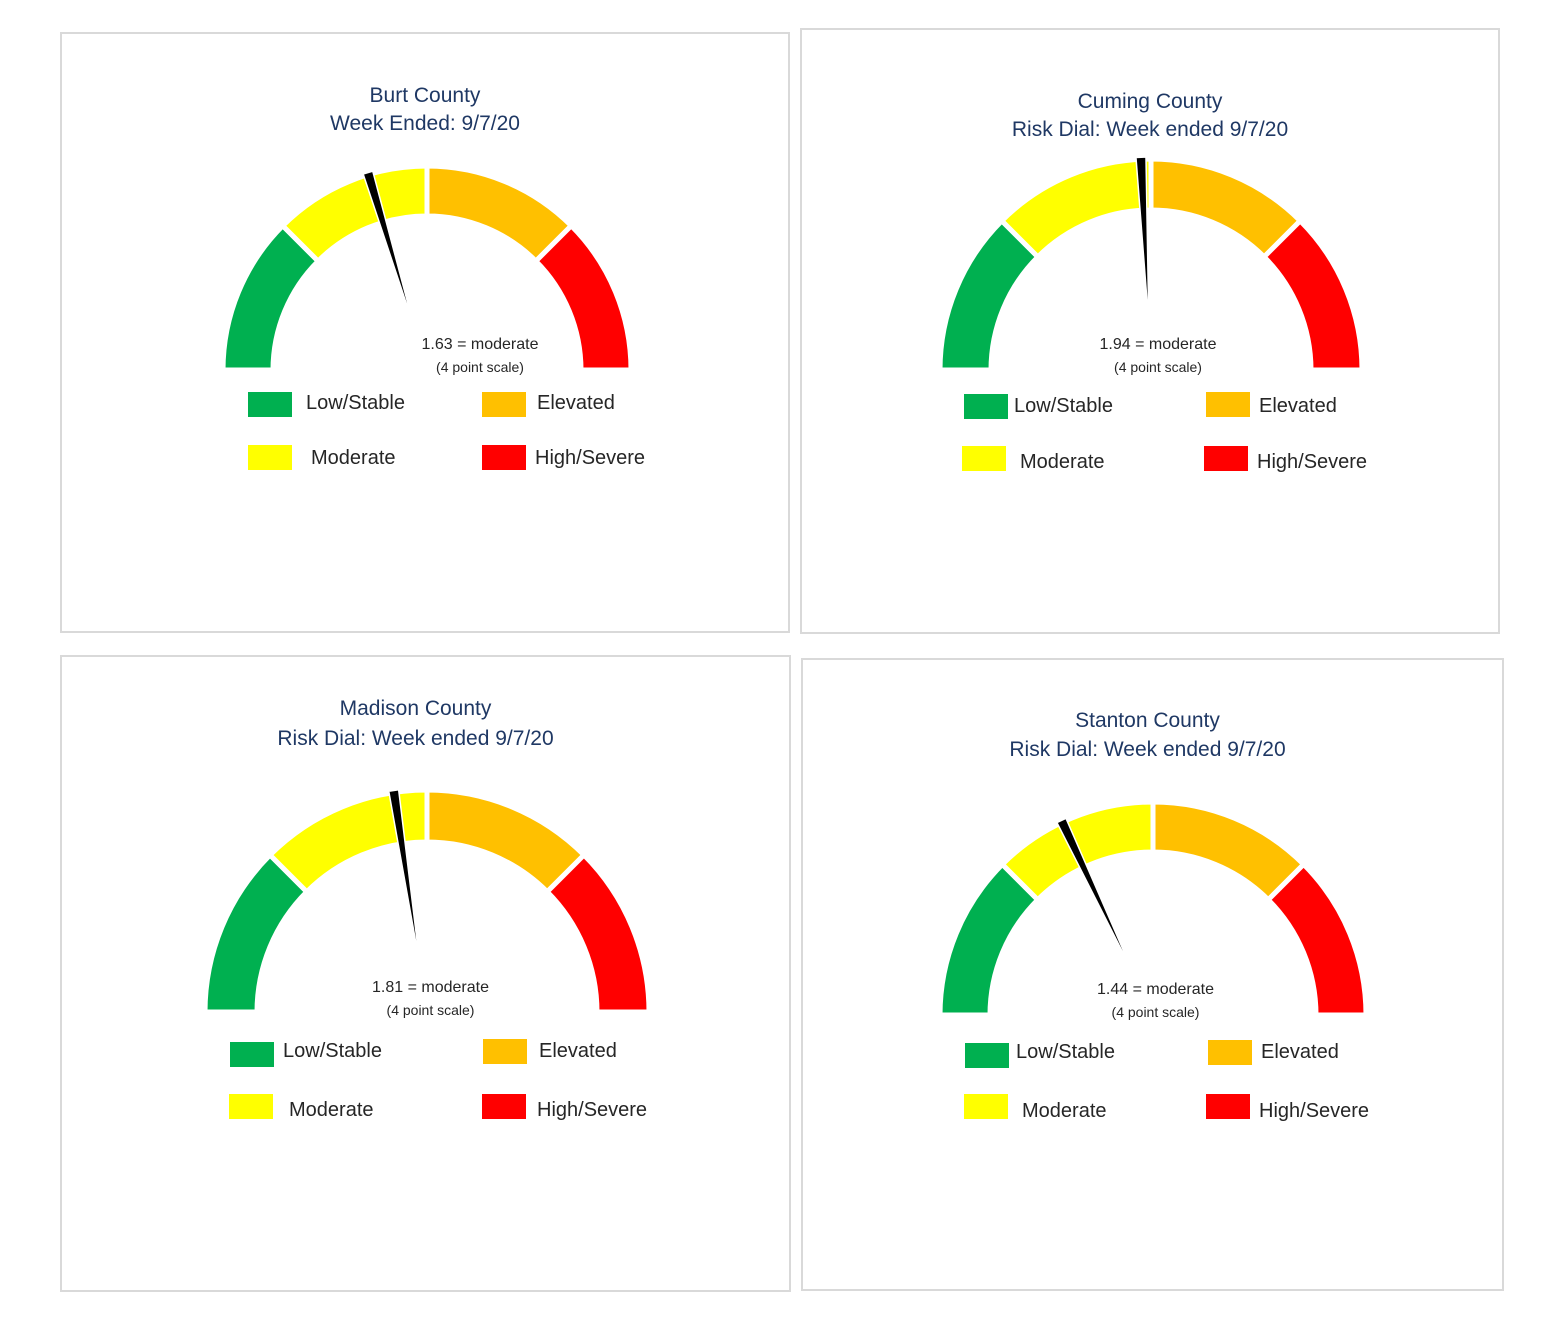  I want to click on dial-value-text: 1.81 = moderate, so click(430, 987).